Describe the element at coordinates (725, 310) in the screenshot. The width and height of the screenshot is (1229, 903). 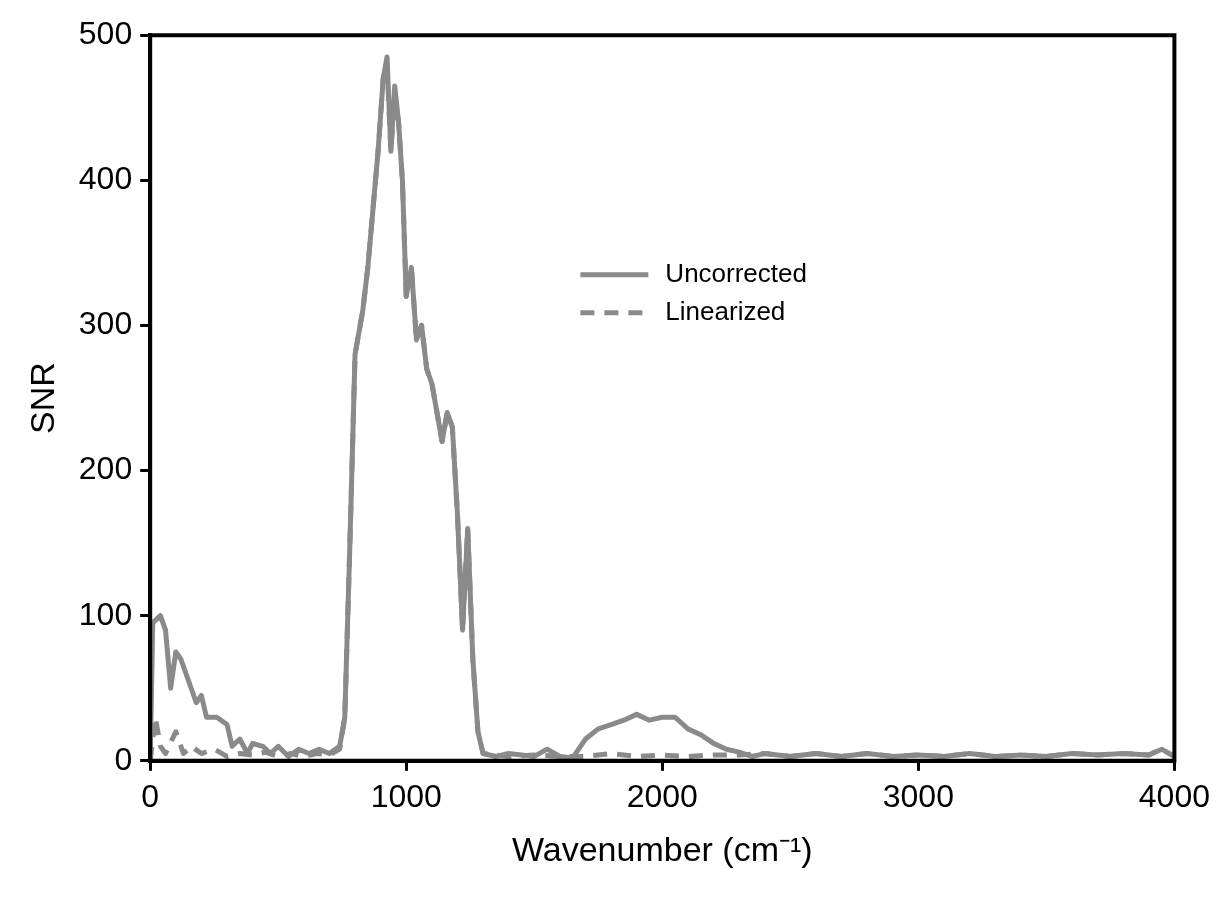
I see `legend-label: Linearized` at that location.